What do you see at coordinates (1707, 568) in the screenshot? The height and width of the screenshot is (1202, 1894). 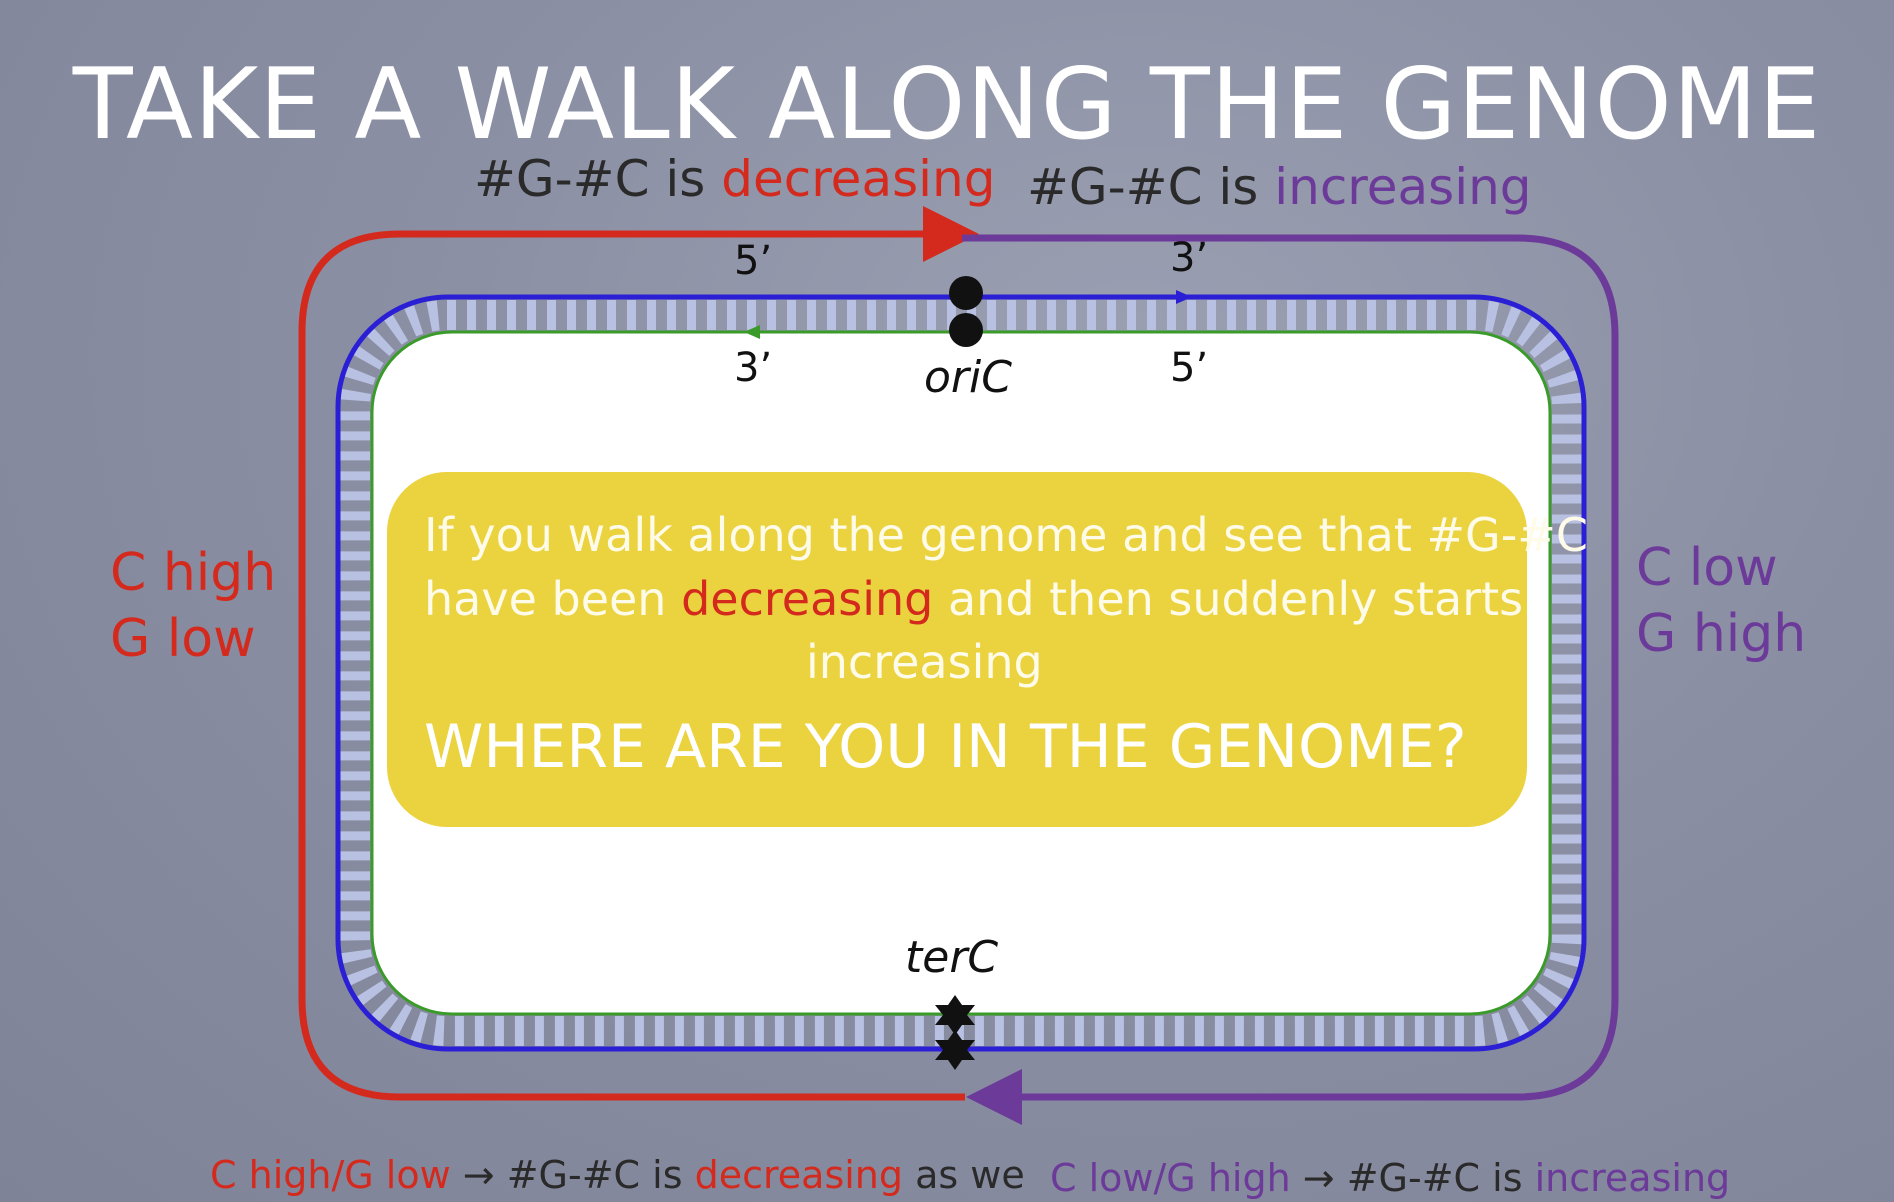 I see `right-composition-line1: C low` at bounding box center [1707, 568].